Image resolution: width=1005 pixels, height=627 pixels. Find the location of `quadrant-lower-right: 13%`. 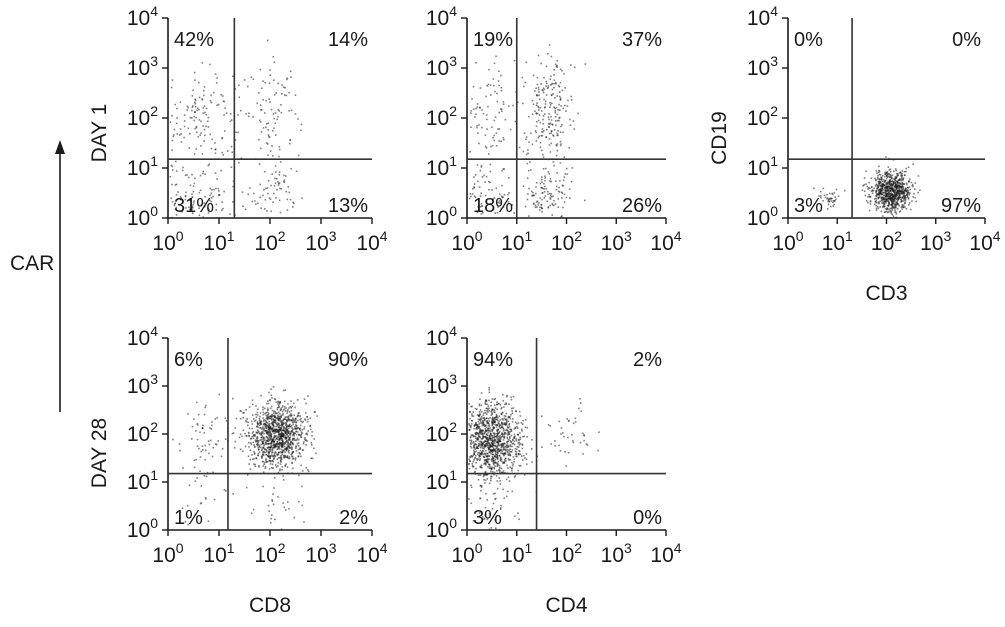

quadrant-lower-right: 13% is located at coordinates (348, 206).